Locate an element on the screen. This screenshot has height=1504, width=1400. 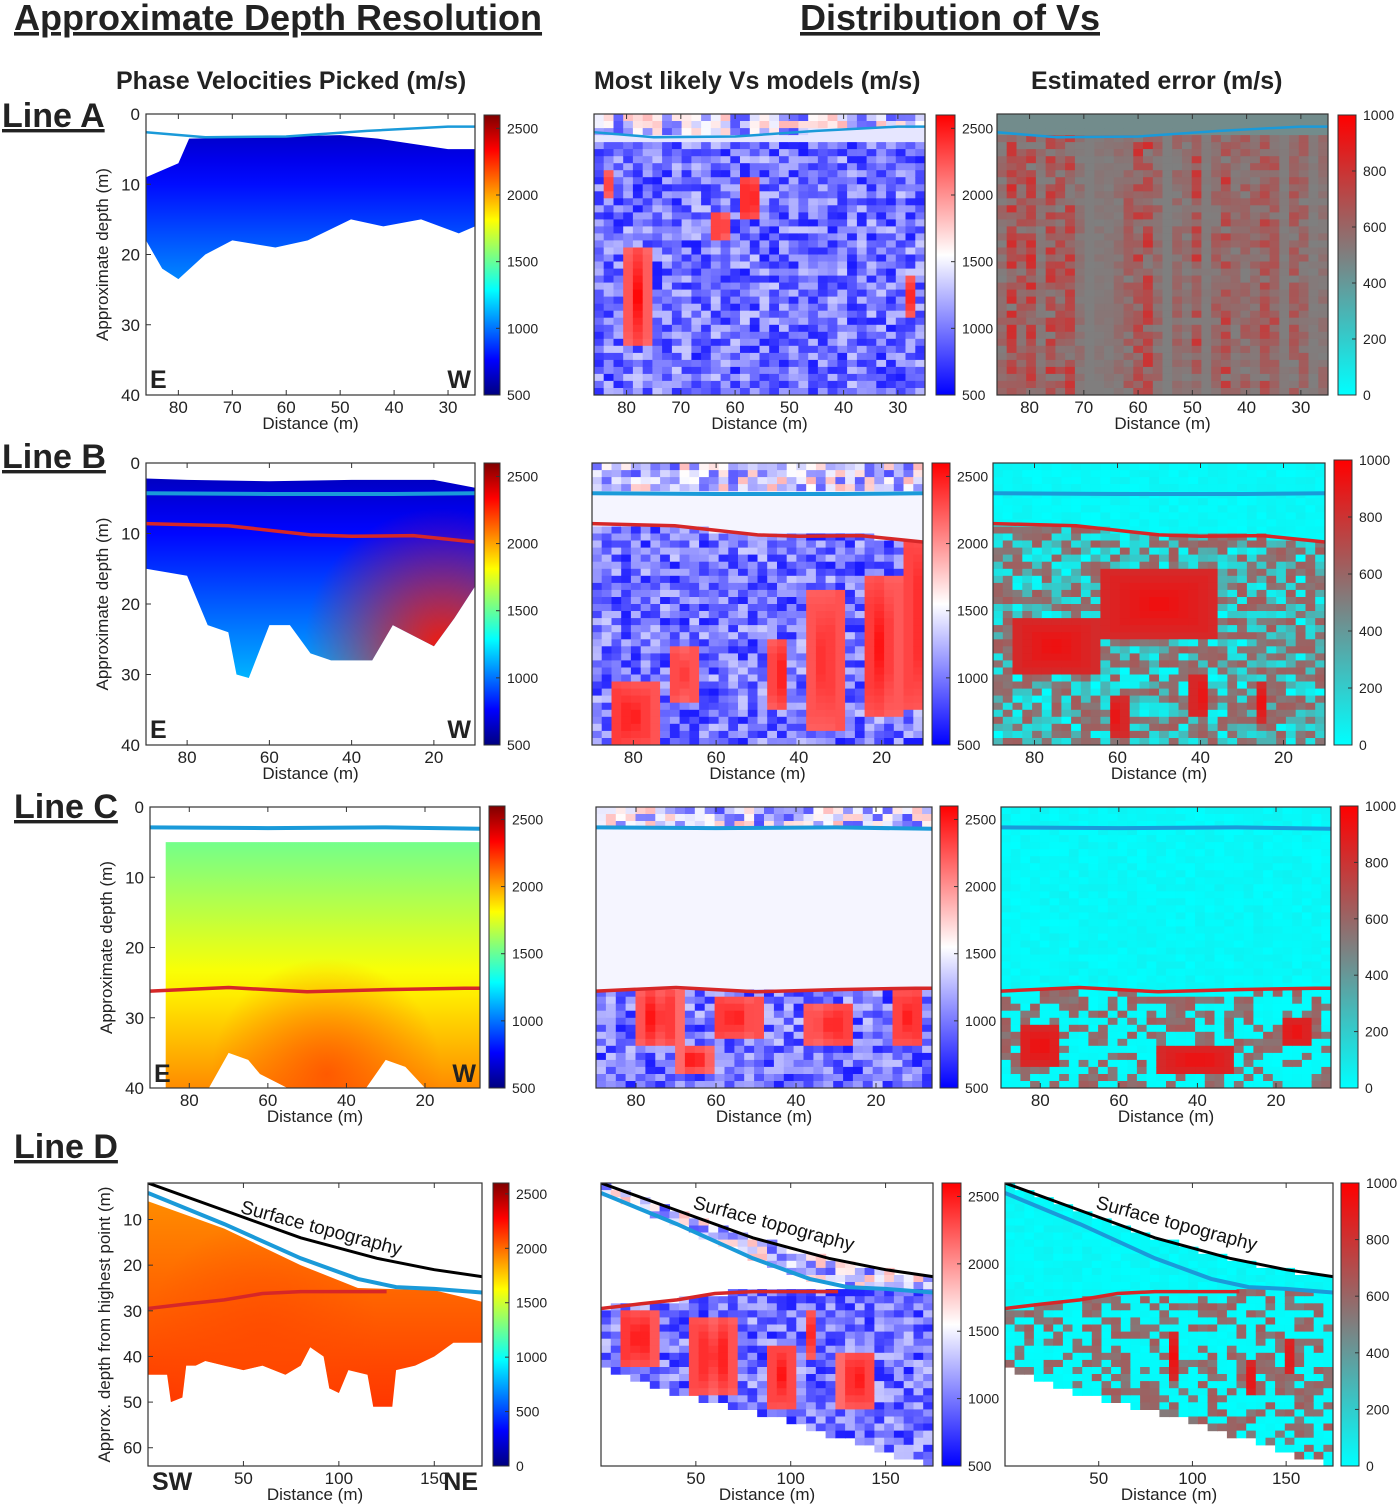
colorbar-tick-label: 600 is located at coordinates (1371, 574).